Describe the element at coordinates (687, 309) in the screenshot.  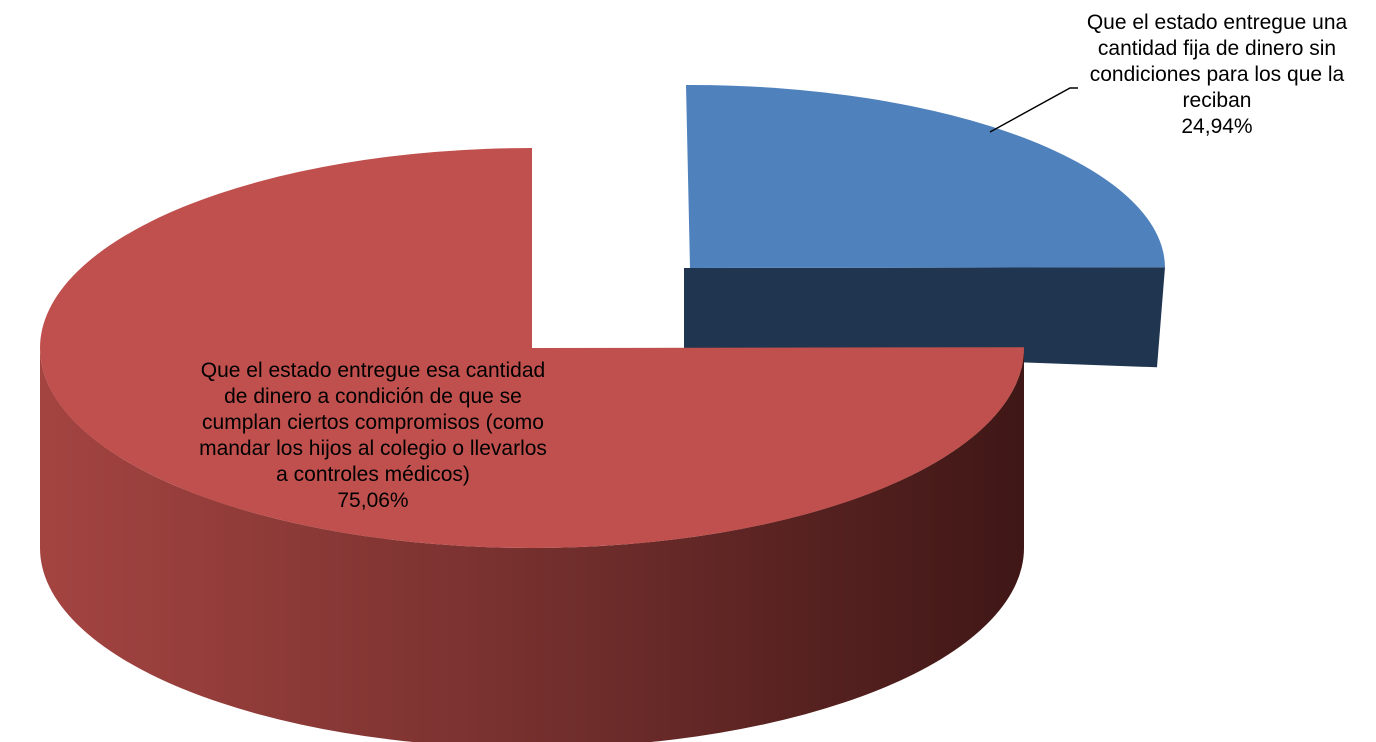
I see `pie-slice-blue-cut-wall` at that location.